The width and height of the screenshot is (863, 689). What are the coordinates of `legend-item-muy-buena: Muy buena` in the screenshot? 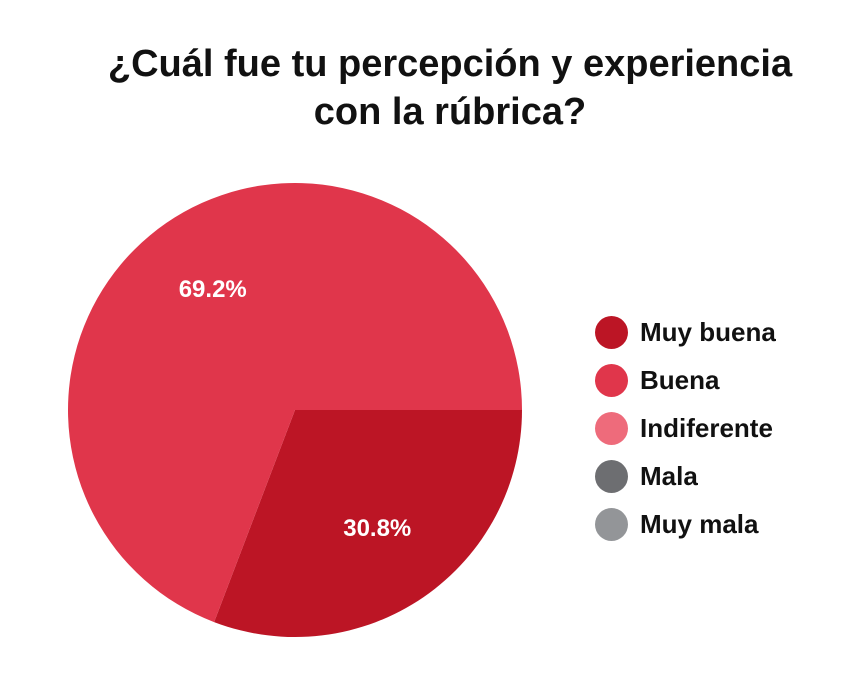 It's located at (685, 332).